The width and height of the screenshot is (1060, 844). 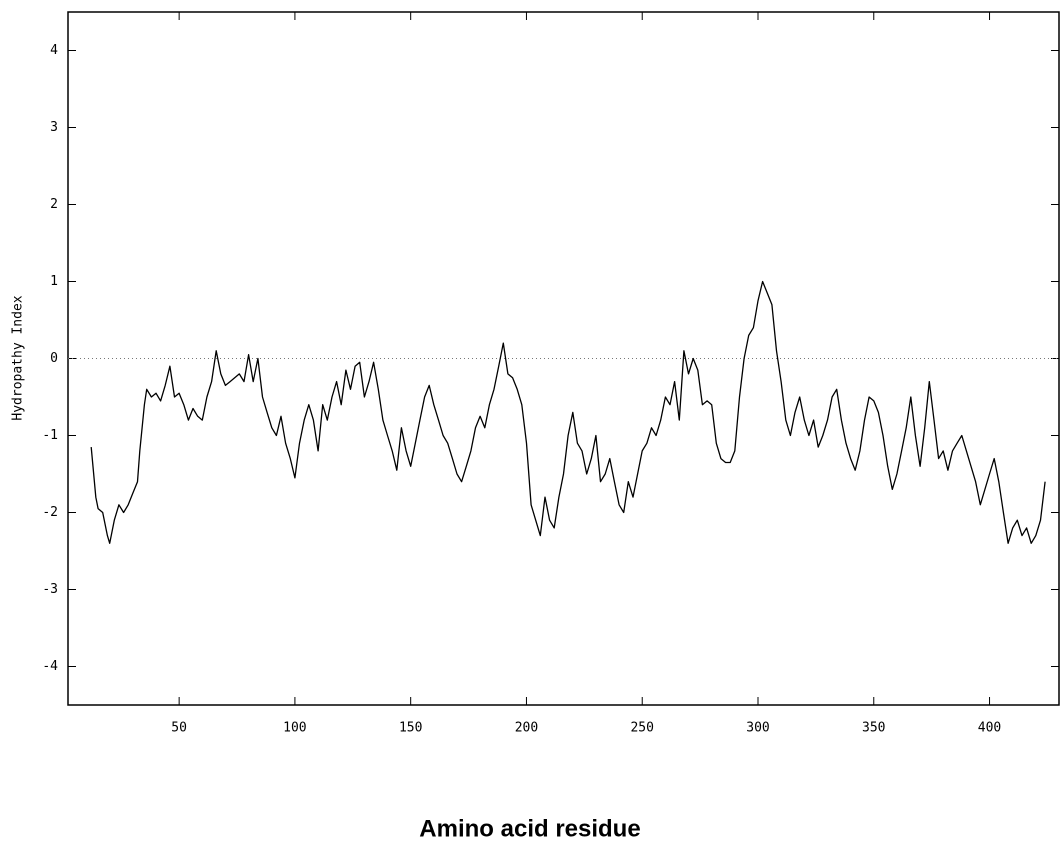 What do you see at coordinates (526, 728) in the screenshot?
I see `x-tick-label: 200` at bounding box center [526, 728].